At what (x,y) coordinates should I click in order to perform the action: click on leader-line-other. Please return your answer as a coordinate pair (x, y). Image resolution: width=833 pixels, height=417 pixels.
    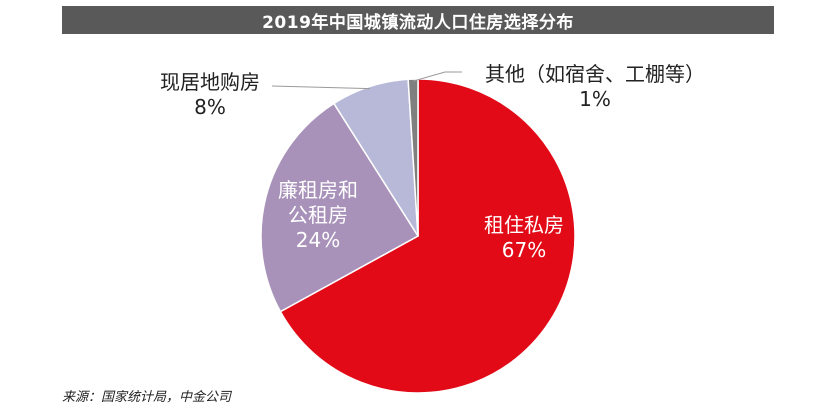
    Looking at the image, I should click on (437, 76).